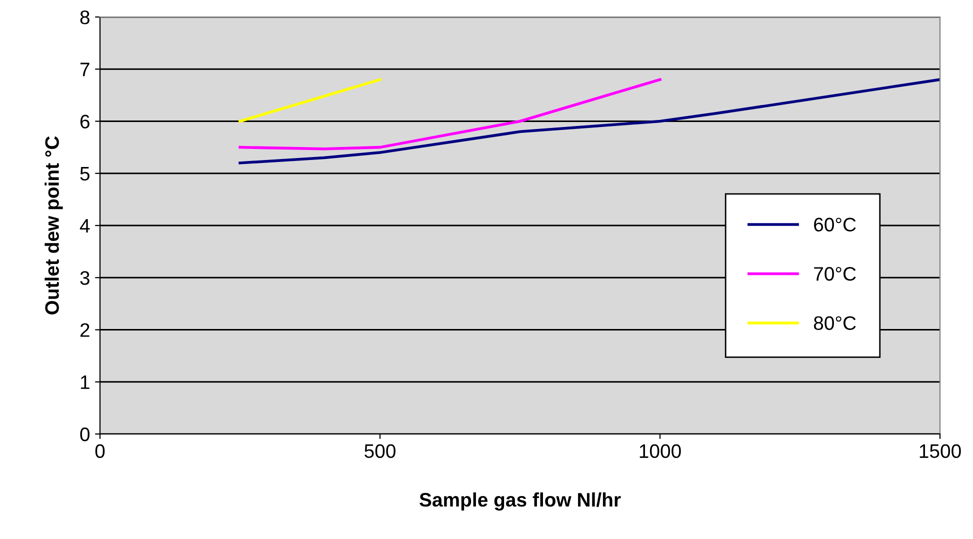  Describe the element at coordinates (53, 225) in the screenshot. I see `y-axis-title: Outlet dew point °C` at that location.